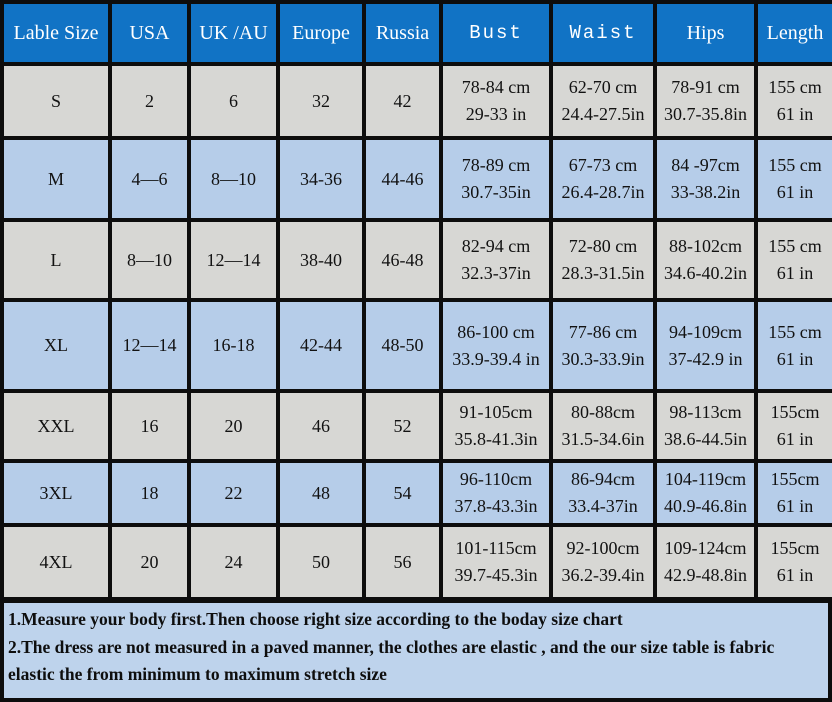 This screenshot has width=832, height=702. What do you see at coordinates (149, 259) in the screenshot?
I see `cell-line: 8—10` at bounding box center [149, 259].